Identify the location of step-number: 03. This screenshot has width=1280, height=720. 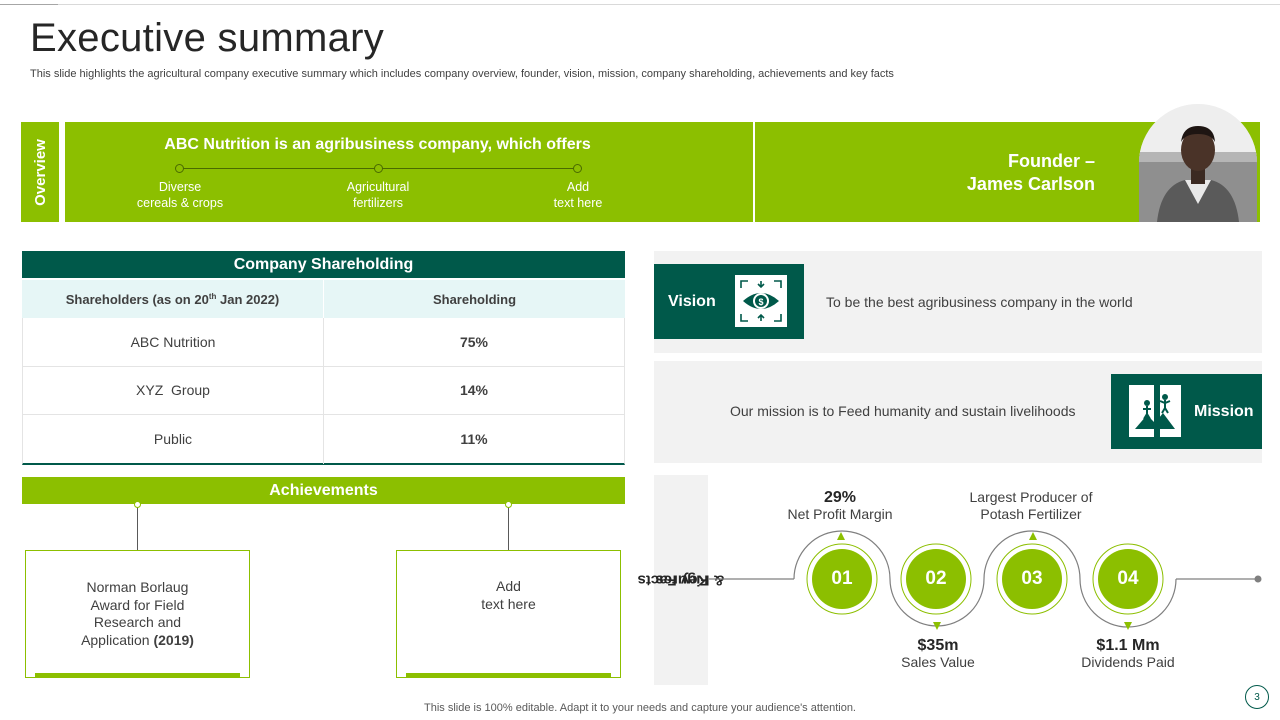
(1032, 578).